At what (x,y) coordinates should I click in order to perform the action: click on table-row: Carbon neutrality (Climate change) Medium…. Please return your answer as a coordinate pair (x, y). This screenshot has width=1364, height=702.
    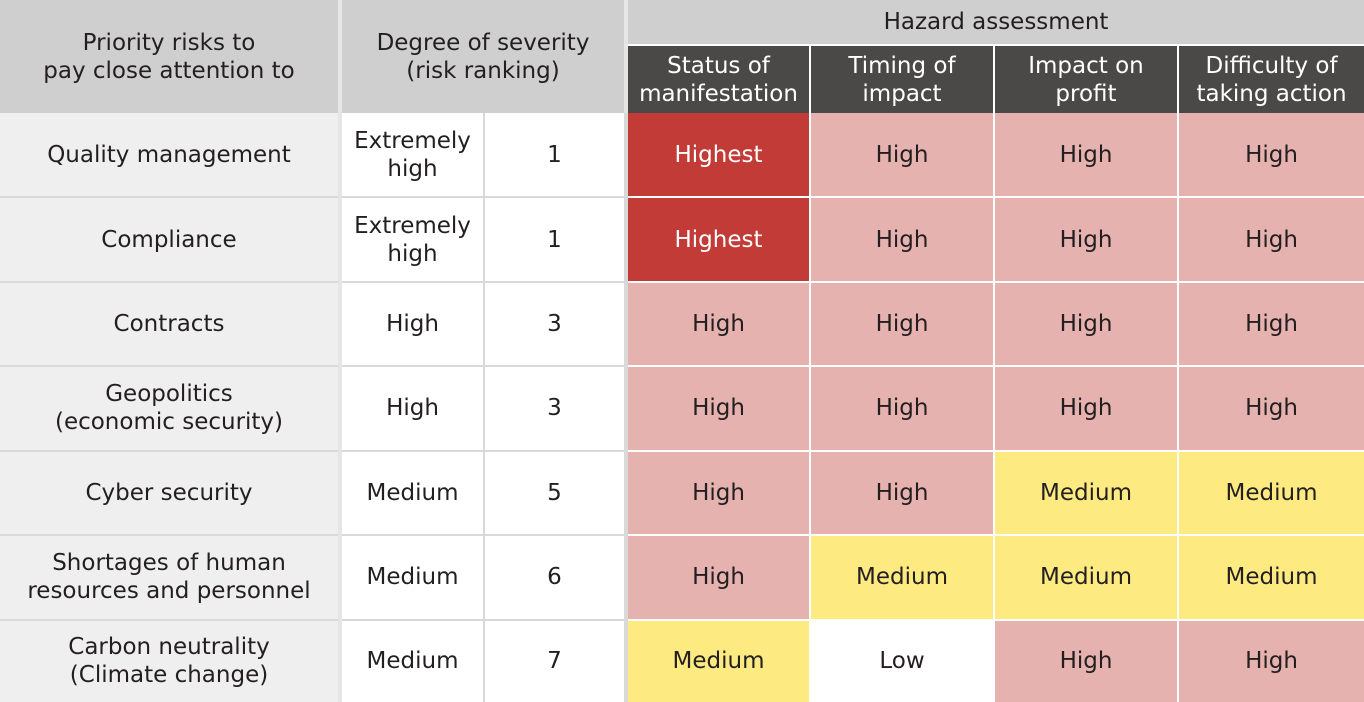
    Looking at the image, I should click on (682, 660).